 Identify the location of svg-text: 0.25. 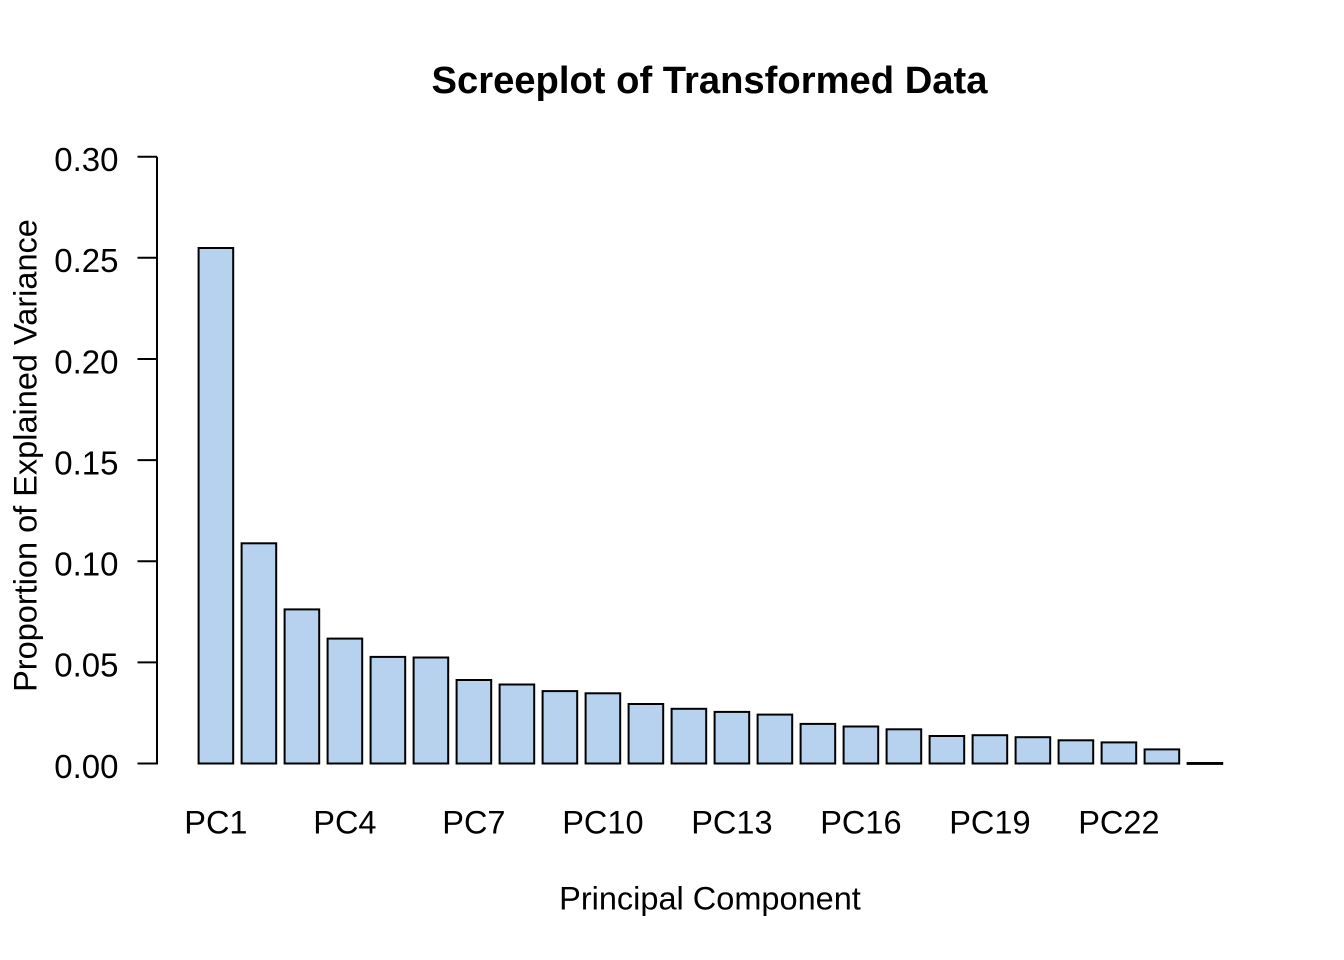
(86, 260).